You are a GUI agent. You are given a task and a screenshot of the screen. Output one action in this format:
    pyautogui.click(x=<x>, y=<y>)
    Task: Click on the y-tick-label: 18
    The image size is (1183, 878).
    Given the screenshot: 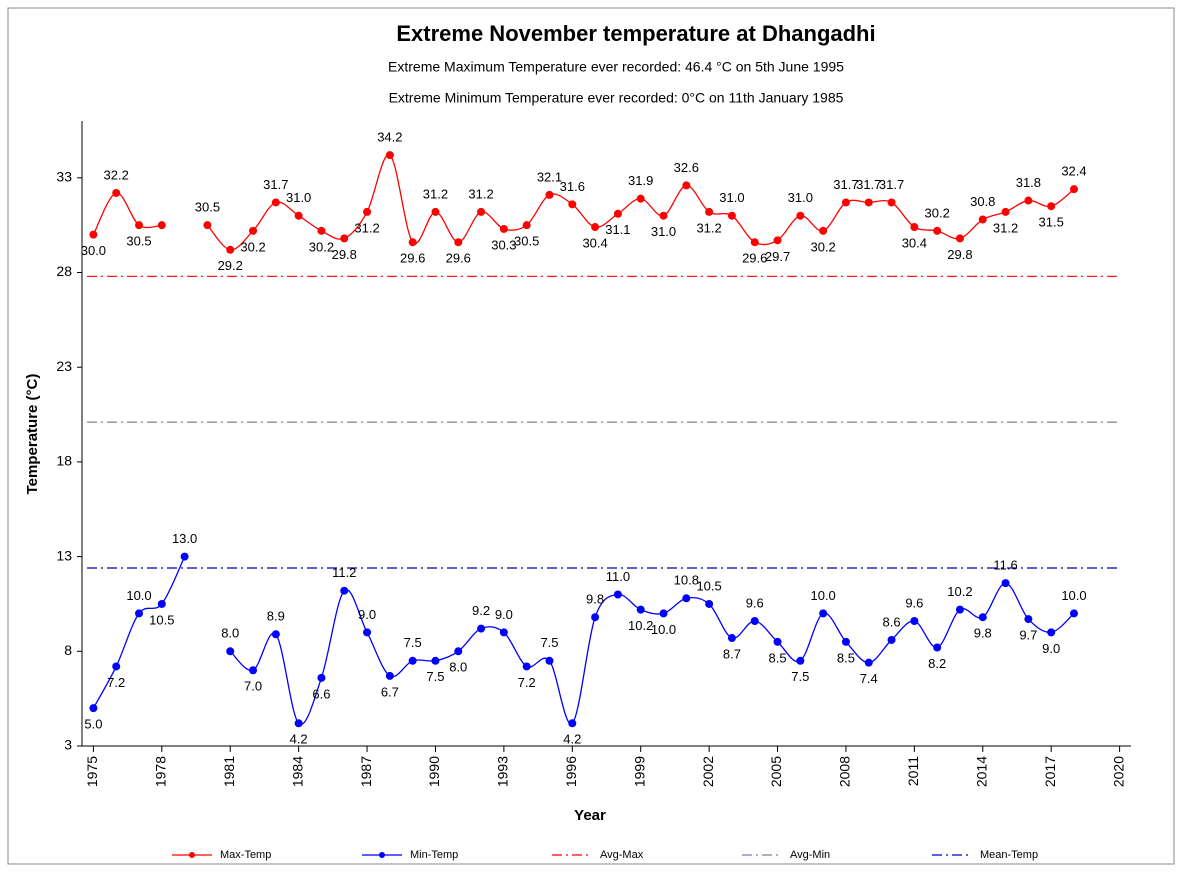 What is the action you would take?
    pyautogui.click(x=64, y=461)
    